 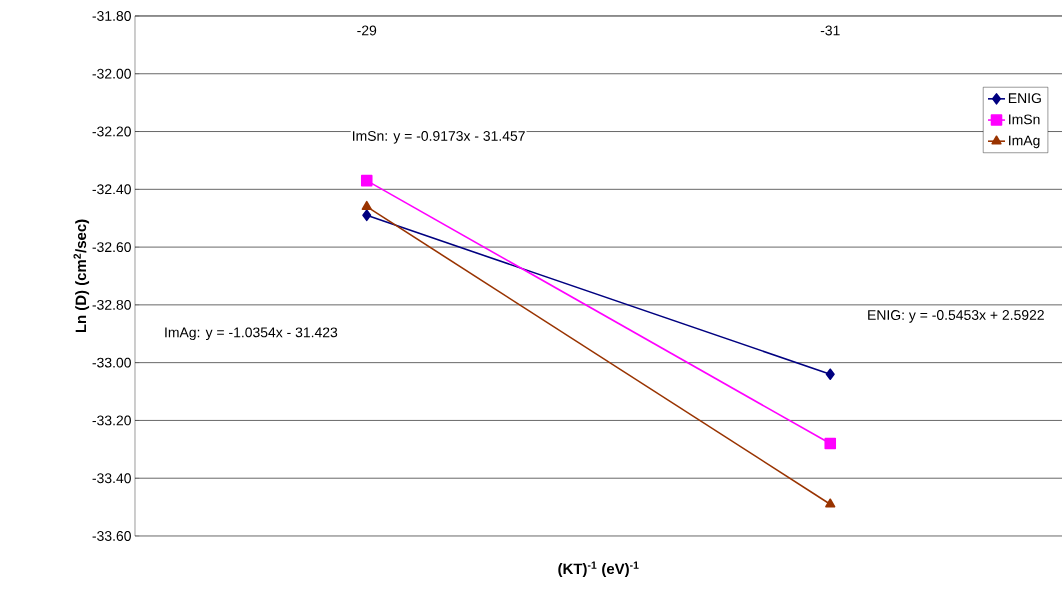 I want to click on y-tick-label: -33.00, so click(x=111, y=362).